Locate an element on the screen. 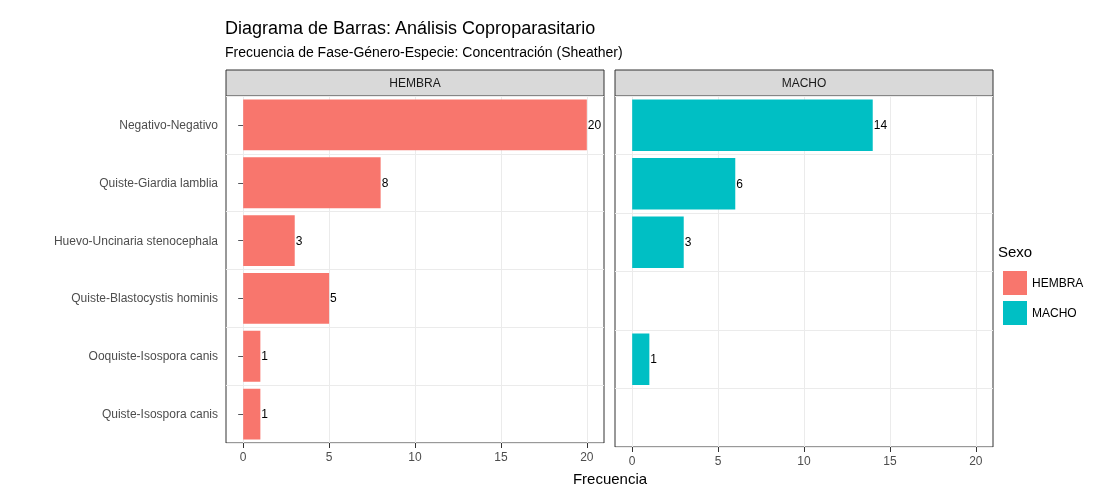  y-tick-label: Quiste-Blastocystis hominis is located at coordinates (144, 298).